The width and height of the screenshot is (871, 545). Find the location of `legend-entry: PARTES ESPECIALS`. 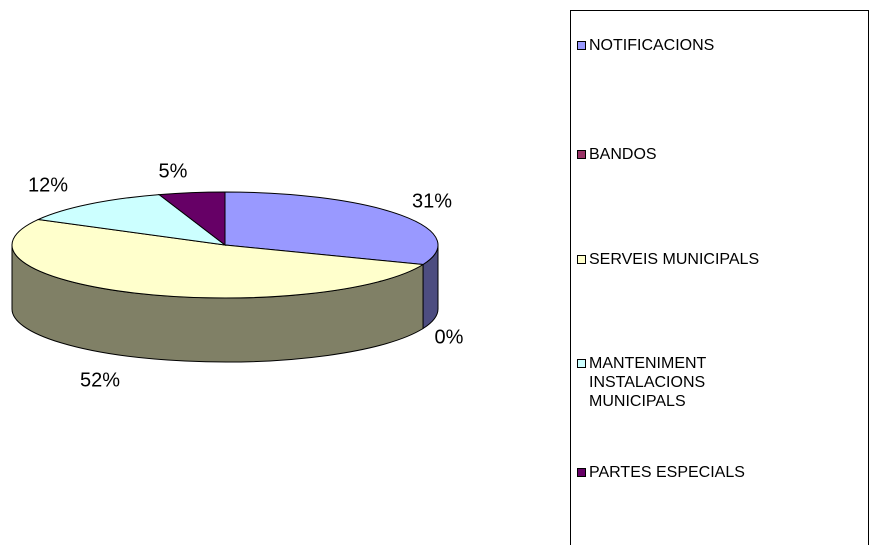

legend-entry: PARTES ESPECIALS is located at coordinates (723, 472).